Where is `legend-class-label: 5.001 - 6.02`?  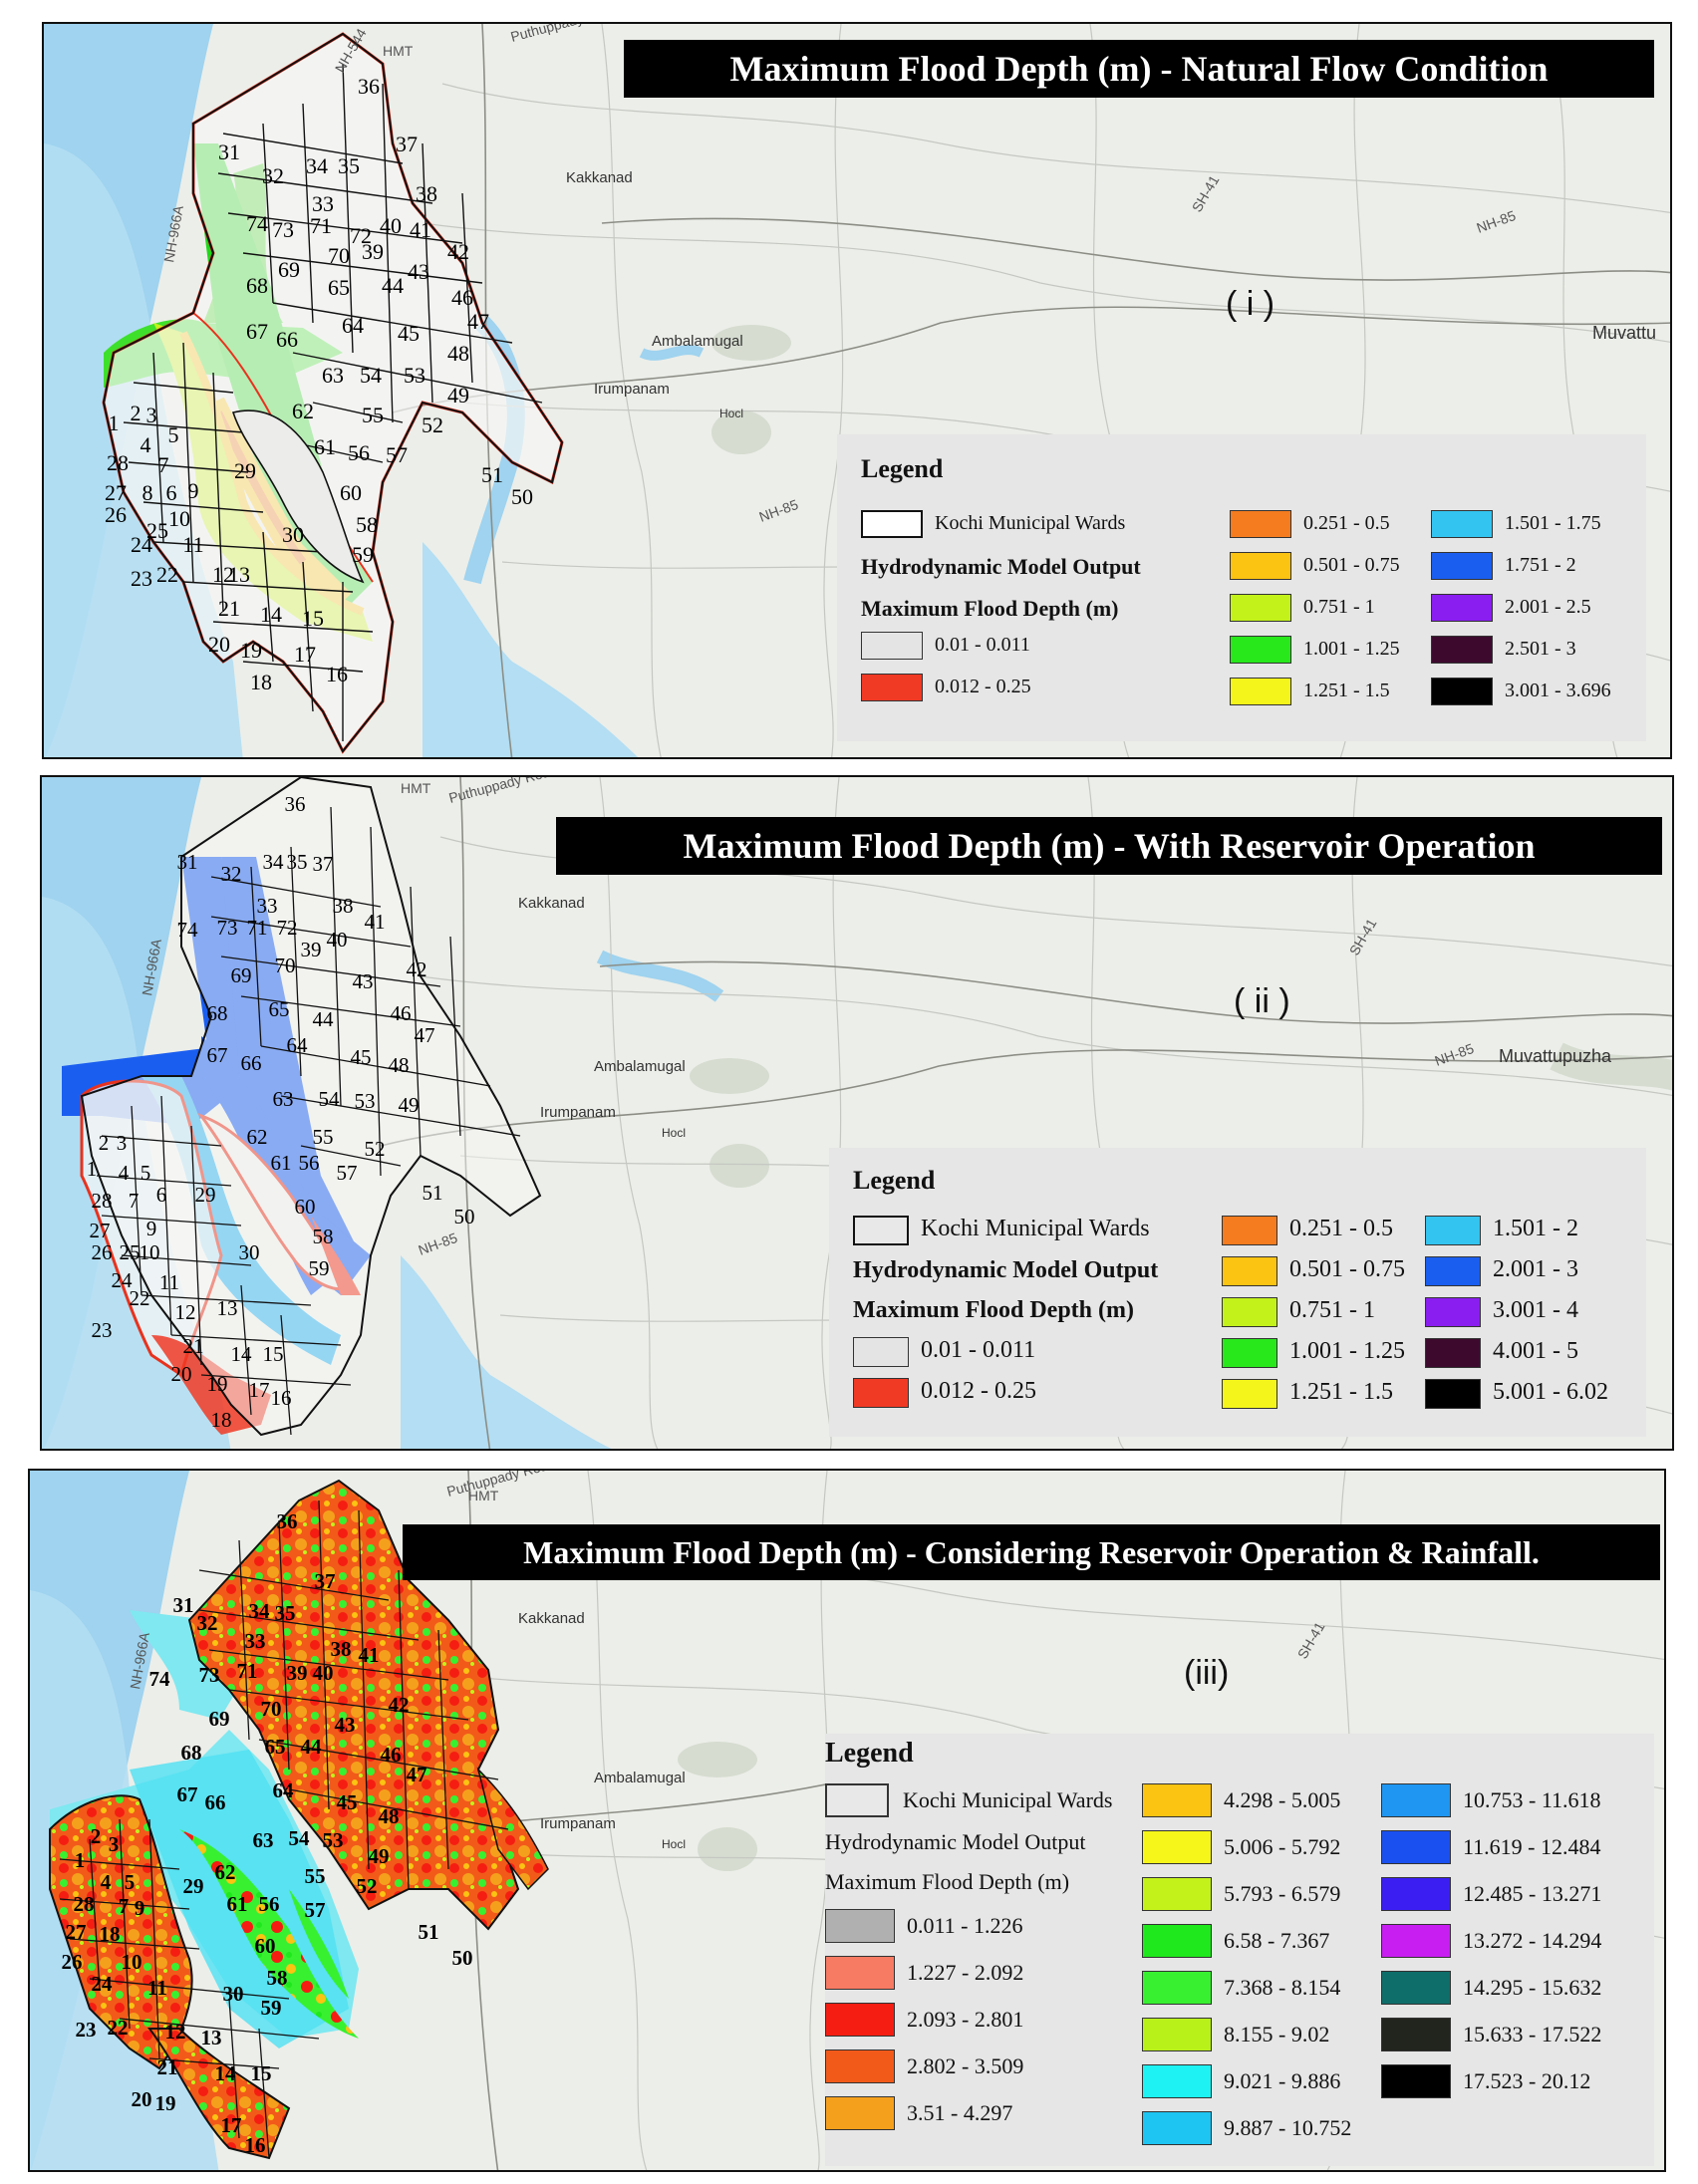
legend-class-label: 5.001 - 6.02 is located at coordinates (1551, 1392).